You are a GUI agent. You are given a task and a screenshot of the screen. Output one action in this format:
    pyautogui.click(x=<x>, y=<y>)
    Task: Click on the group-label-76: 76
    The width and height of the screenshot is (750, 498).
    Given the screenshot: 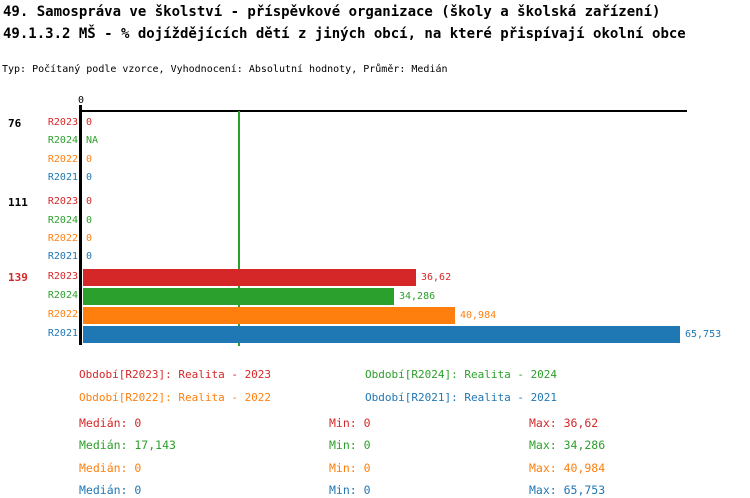 What is the action you would take?
    pyautogui.click(x=15, y=123)
    